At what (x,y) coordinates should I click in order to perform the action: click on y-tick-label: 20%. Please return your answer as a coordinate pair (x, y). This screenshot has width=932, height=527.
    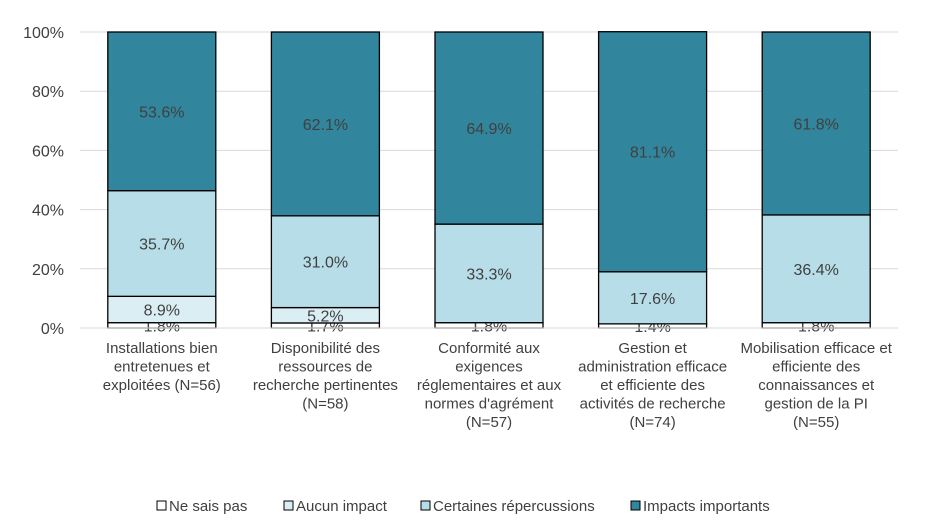
    Looking at the image, I should click on (48, 270).